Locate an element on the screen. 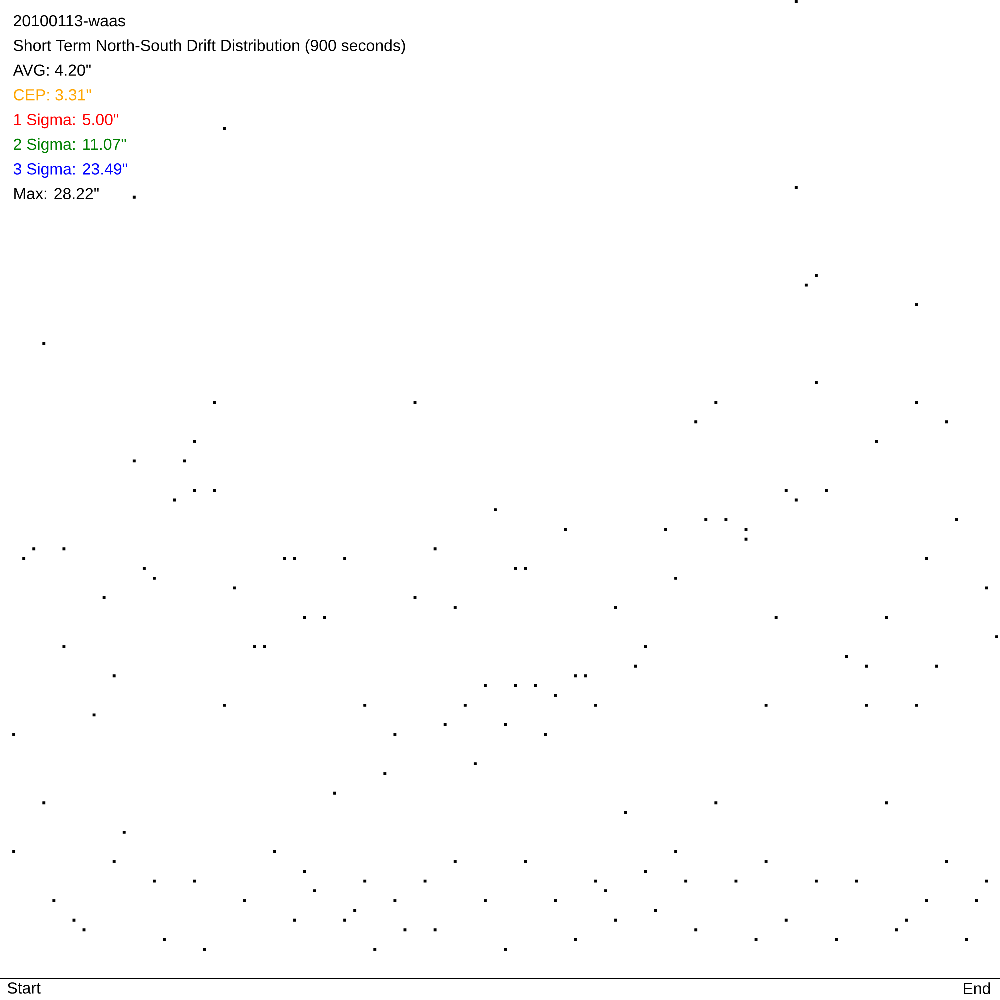  annotation: AVG: 4.20" is located at coordinates (52, 70).